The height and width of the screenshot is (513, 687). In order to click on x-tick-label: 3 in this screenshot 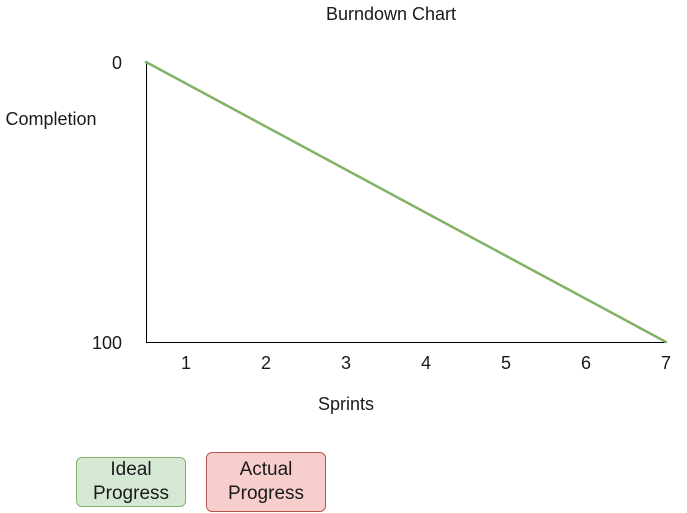, I will do `click(346, 363)`.